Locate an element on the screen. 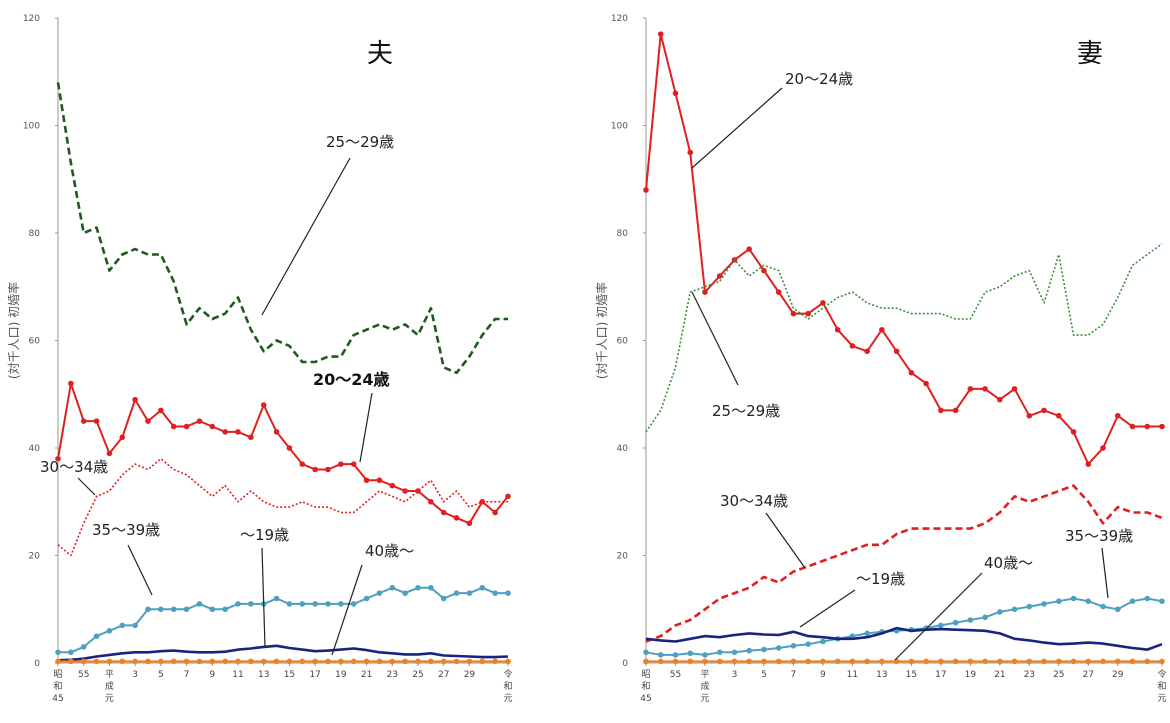  y-tick-label: 120 is located at coordinates (619, 19).